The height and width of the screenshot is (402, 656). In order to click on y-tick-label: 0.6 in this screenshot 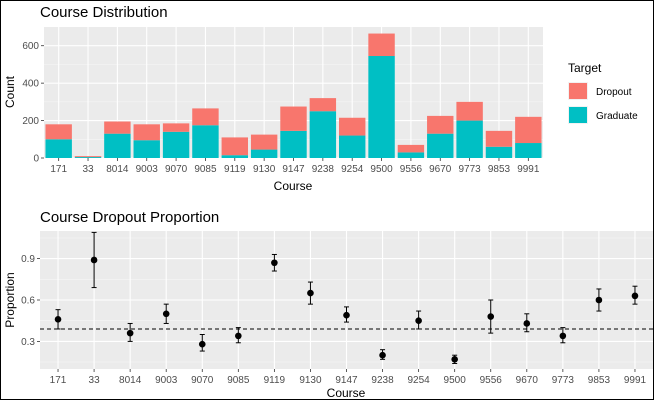, I will do `click(28, 301)`.